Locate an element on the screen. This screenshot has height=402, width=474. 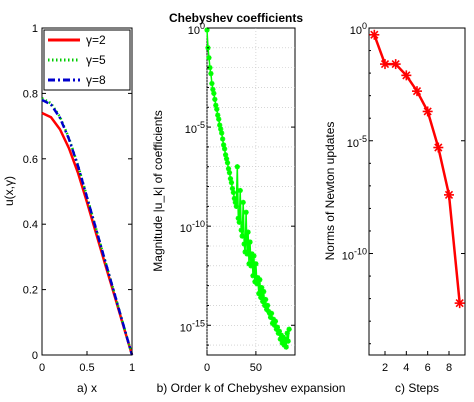
panel-c-ylabel: Norms of Newton updates is located at coordinates (330, 191).